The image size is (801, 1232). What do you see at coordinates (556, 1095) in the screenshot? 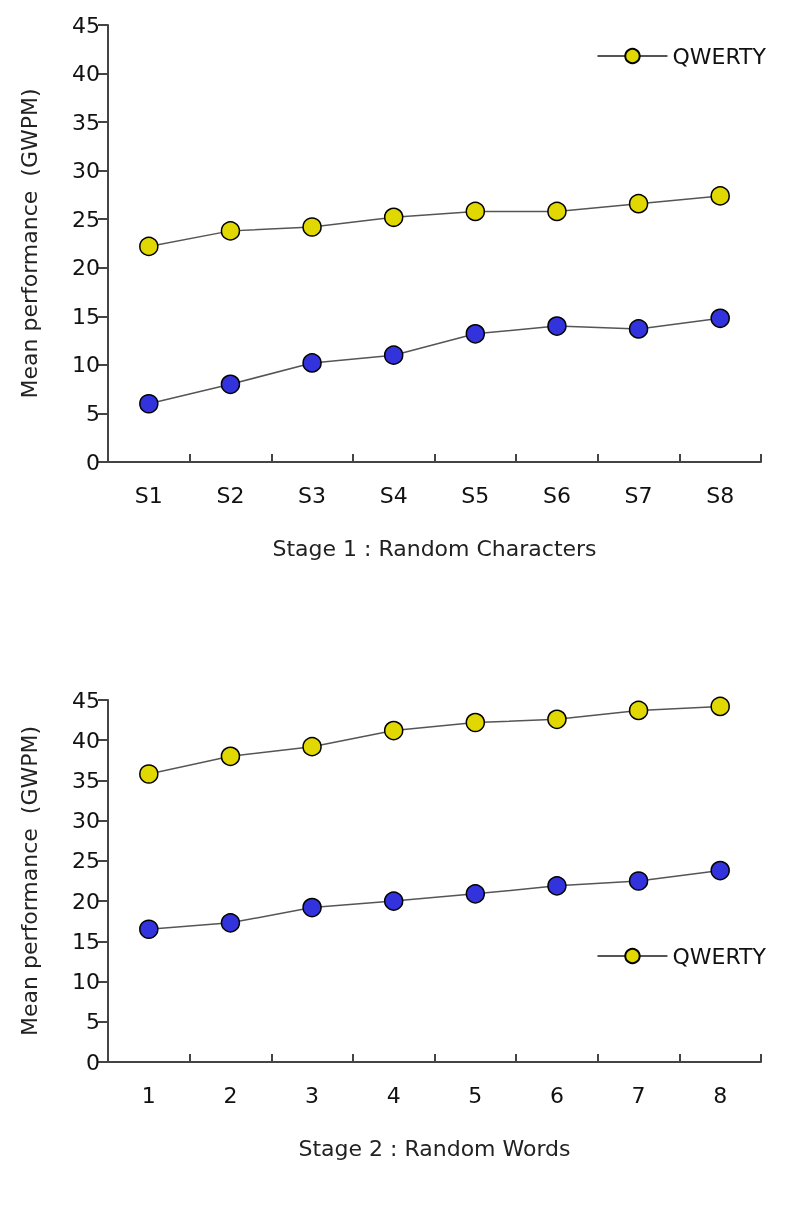
I see `x-tick-label: 6` at bounding box center [556, 1095].